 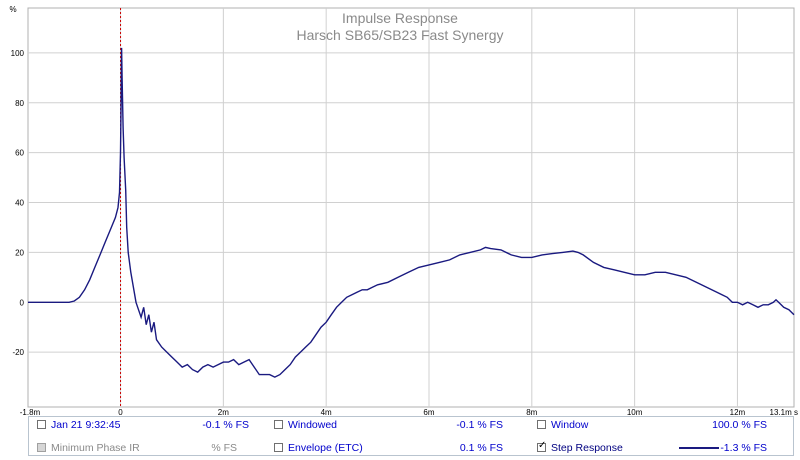 I want to click on legend-label-minimum-phase-ir: Minimum Phase IR, so click(x=95, y=448).